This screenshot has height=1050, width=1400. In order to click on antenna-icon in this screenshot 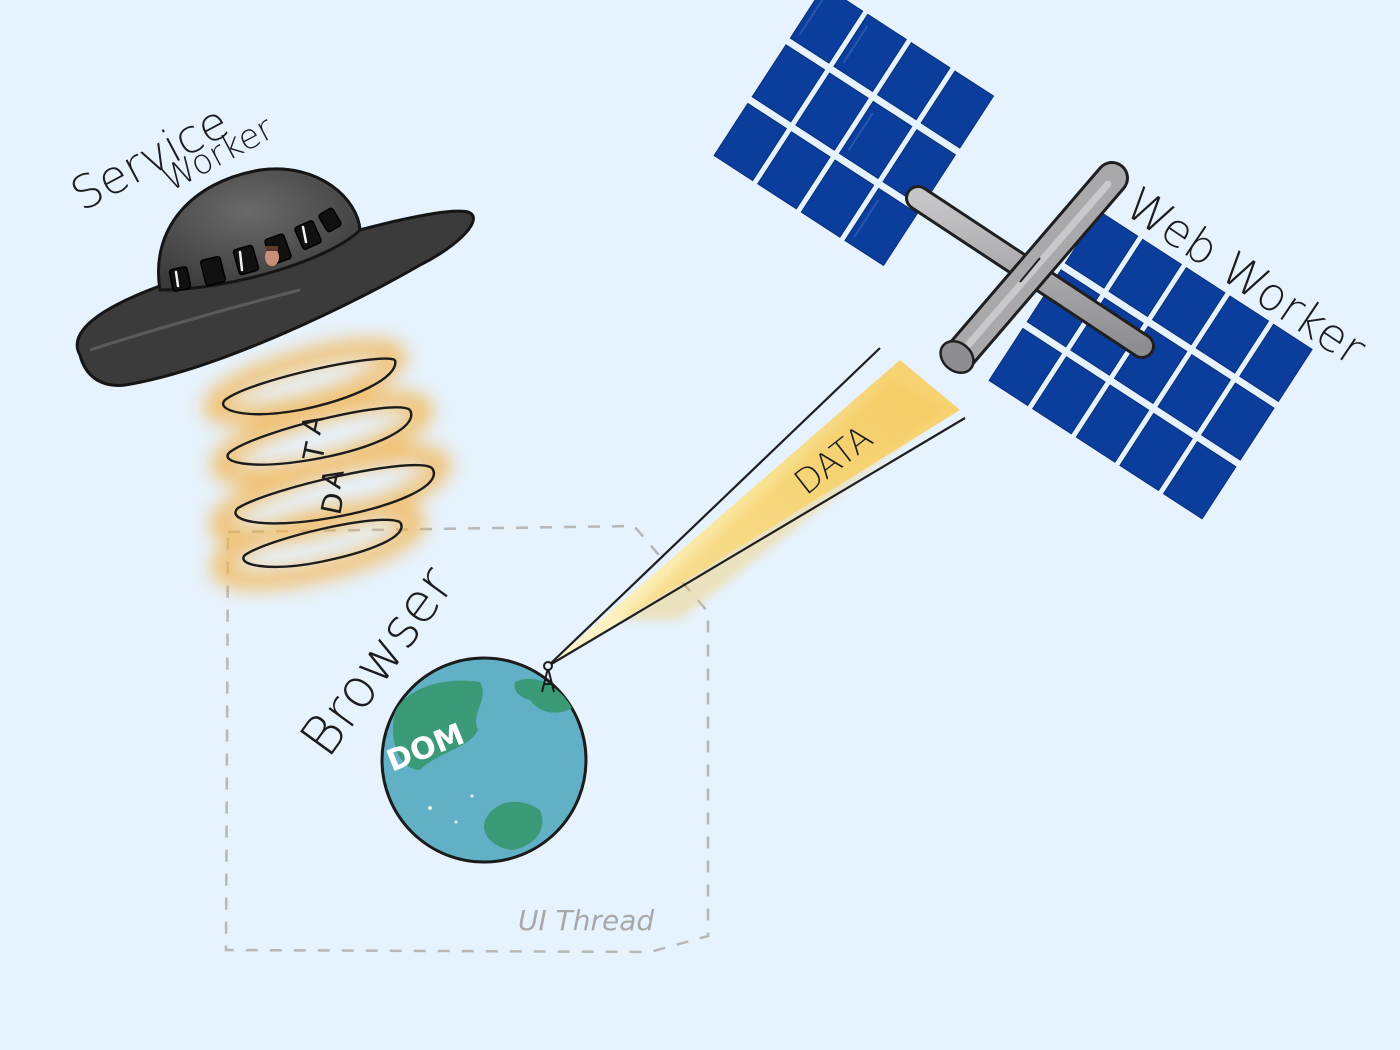, I will do `click(548, 677)`.